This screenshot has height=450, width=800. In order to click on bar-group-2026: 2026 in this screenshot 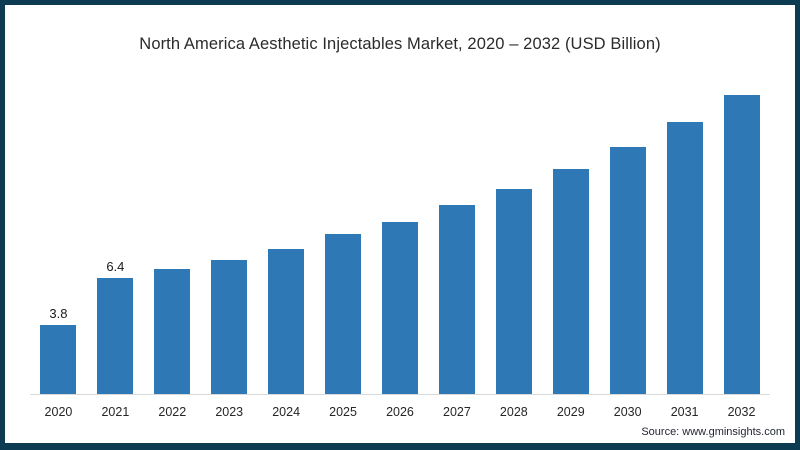, I will do `click(400, 320)`.